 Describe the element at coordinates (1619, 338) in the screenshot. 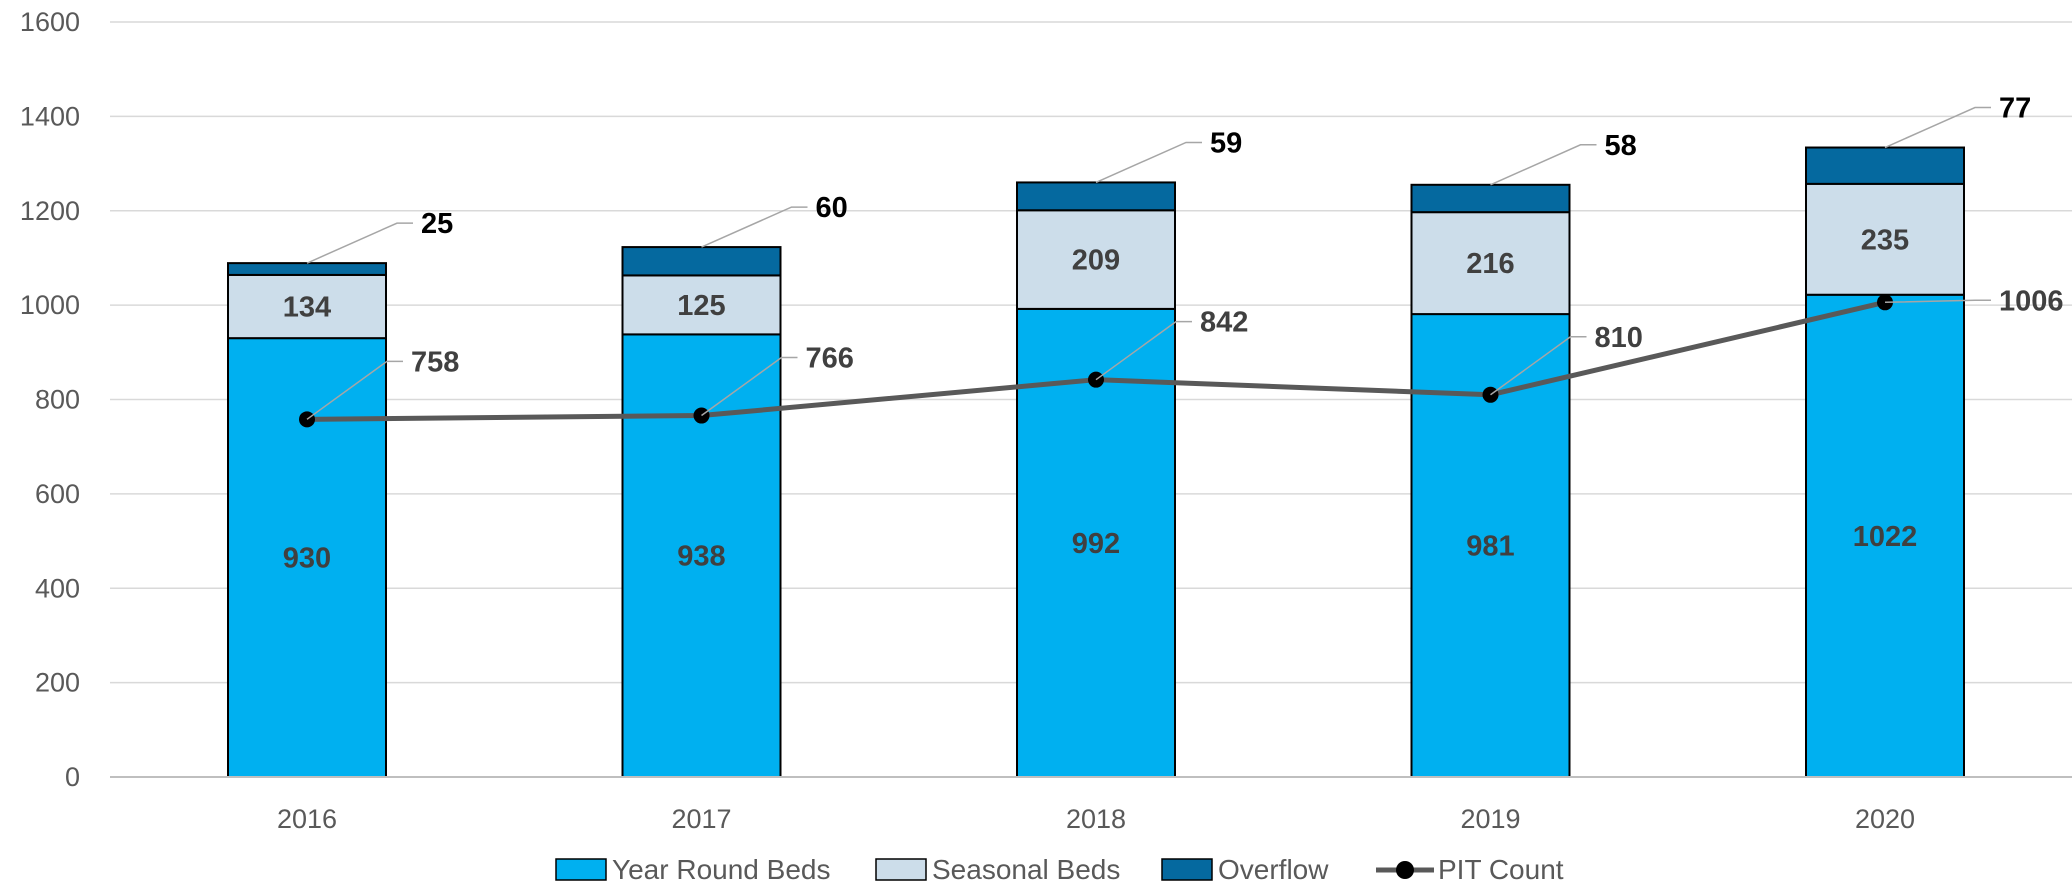

I see `pit-count-value-label: 810` at that location.